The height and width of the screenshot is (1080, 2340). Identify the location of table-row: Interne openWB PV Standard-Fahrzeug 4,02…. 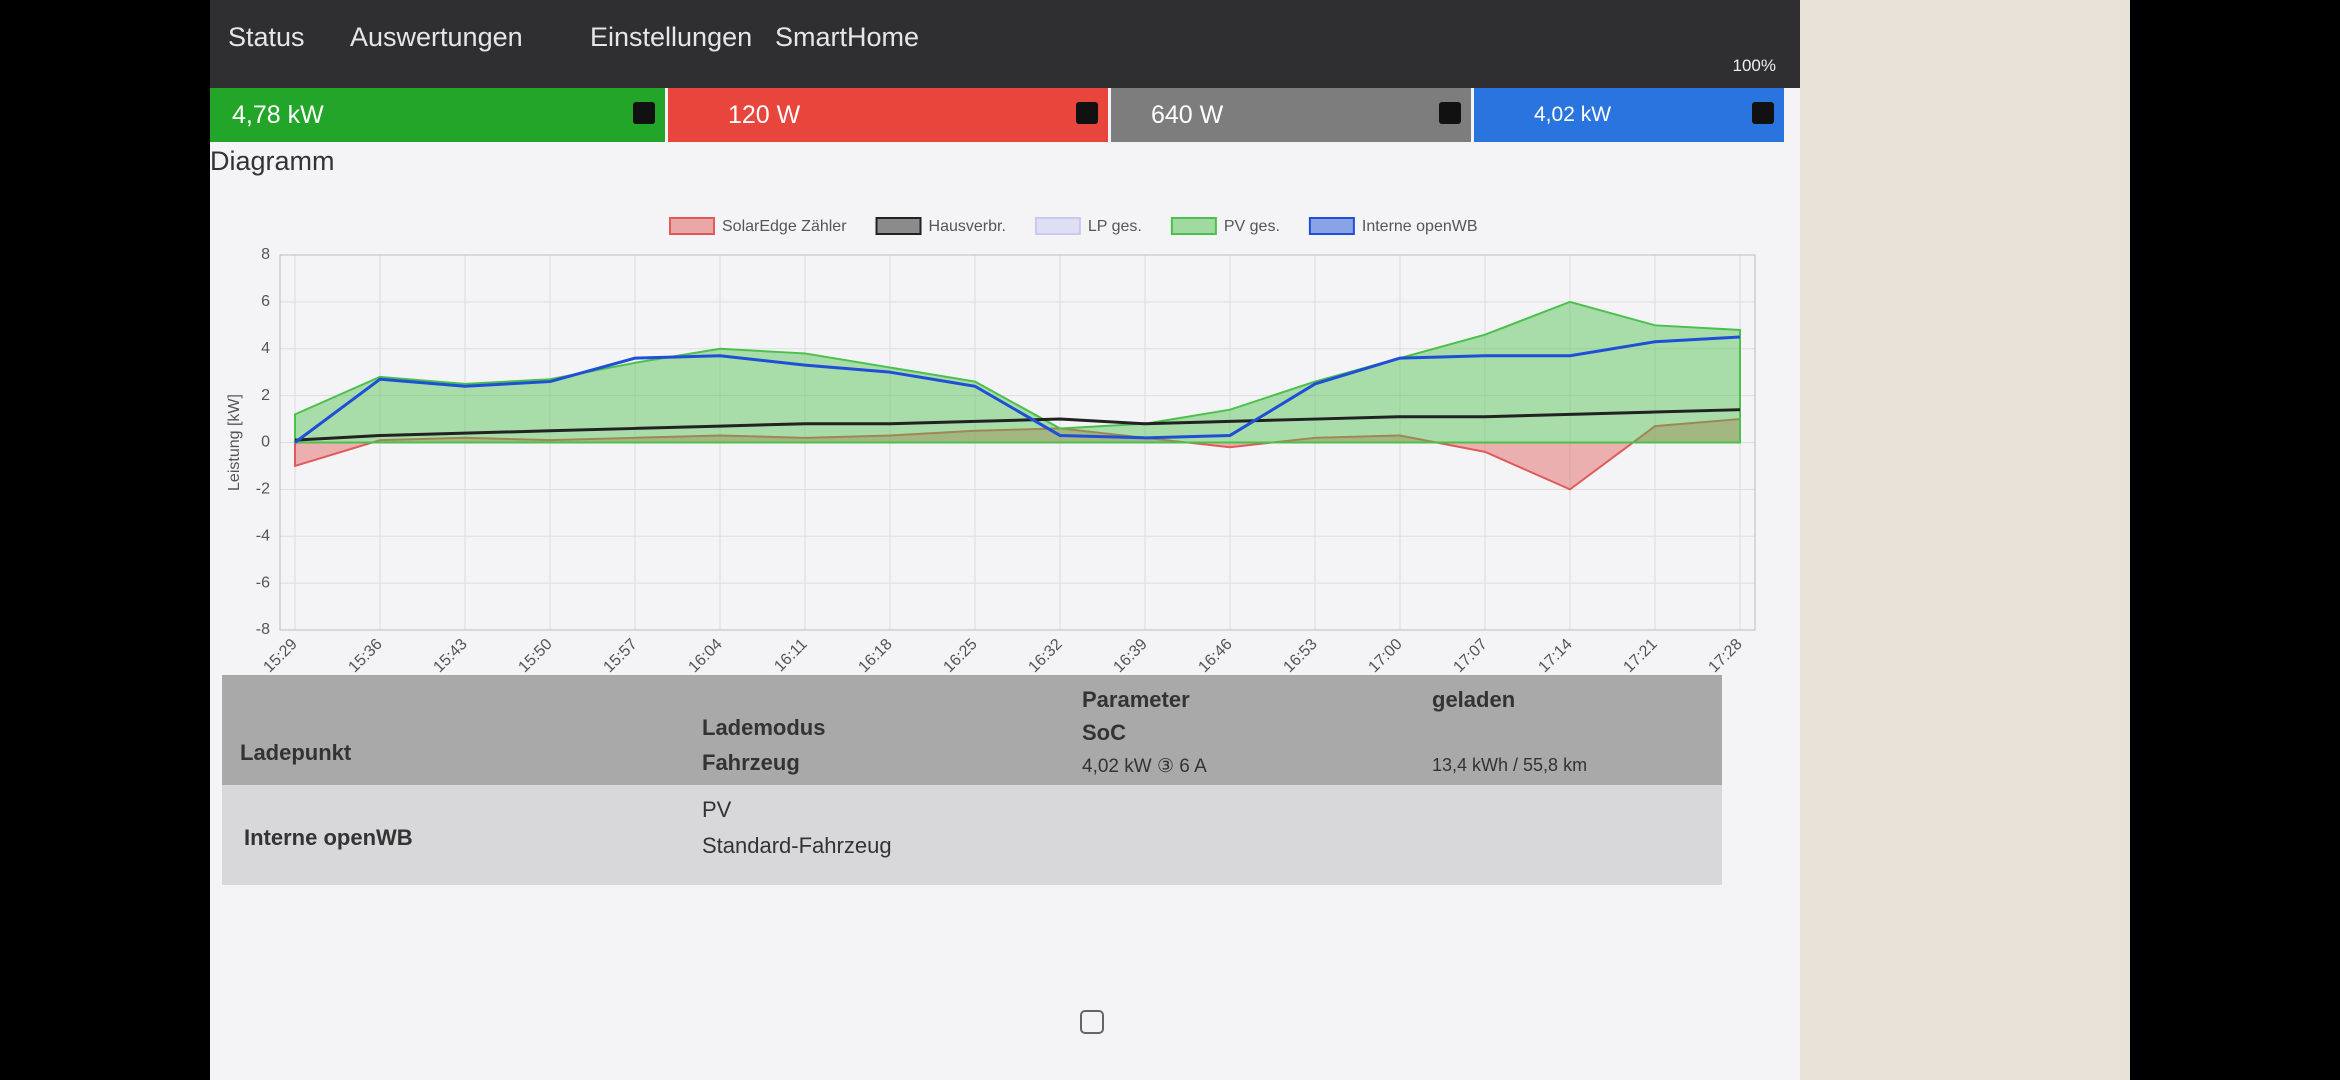
(972, 820).